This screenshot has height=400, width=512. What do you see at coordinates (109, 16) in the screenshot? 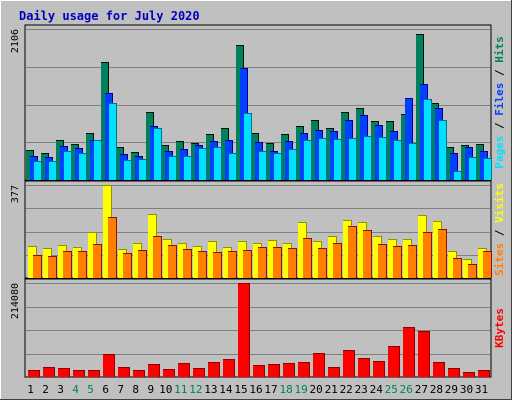
I see `chart-title: Daily usage for July 2020` at bounding box center [109, 16].